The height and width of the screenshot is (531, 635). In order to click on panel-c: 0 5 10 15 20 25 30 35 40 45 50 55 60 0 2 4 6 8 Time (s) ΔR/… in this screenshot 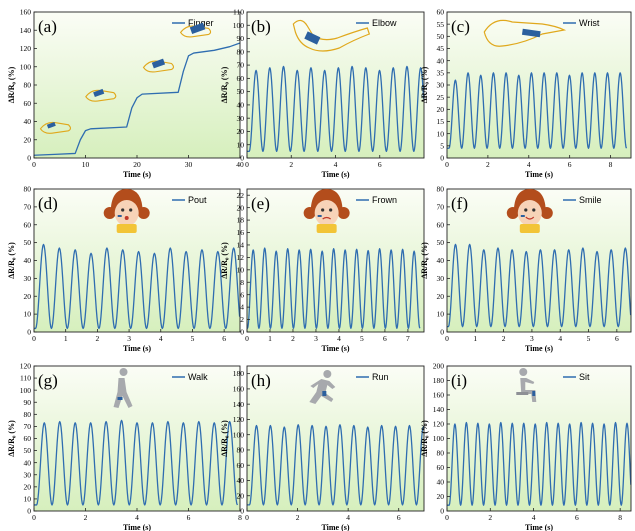, I will do `click(526, 93)`.